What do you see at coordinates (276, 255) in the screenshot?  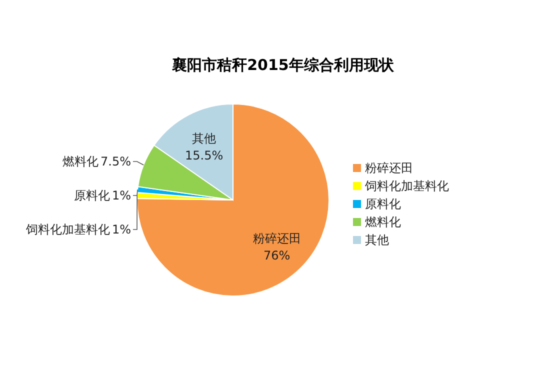 I see `data-label: 76%` at bounding box center [276, 255].